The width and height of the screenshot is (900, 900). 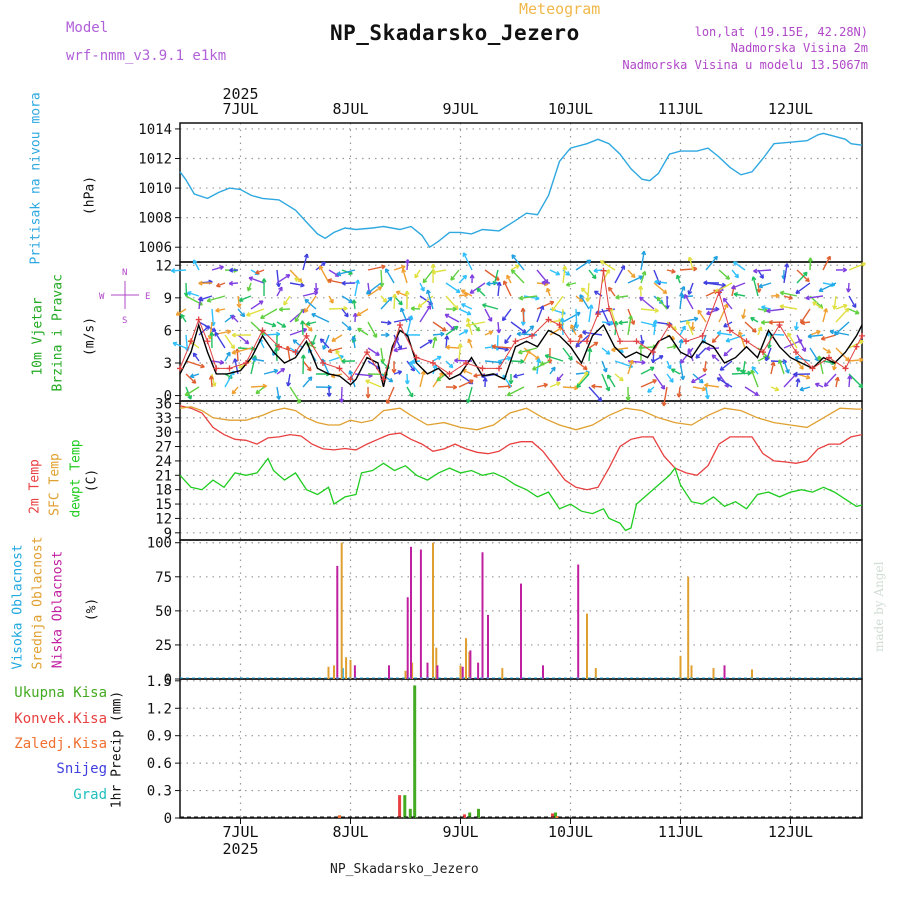 What do you see at coordinates (680, 109) in the screenshot?
I see `top-date-label: 11JUL` at bounding box center [680, 109].